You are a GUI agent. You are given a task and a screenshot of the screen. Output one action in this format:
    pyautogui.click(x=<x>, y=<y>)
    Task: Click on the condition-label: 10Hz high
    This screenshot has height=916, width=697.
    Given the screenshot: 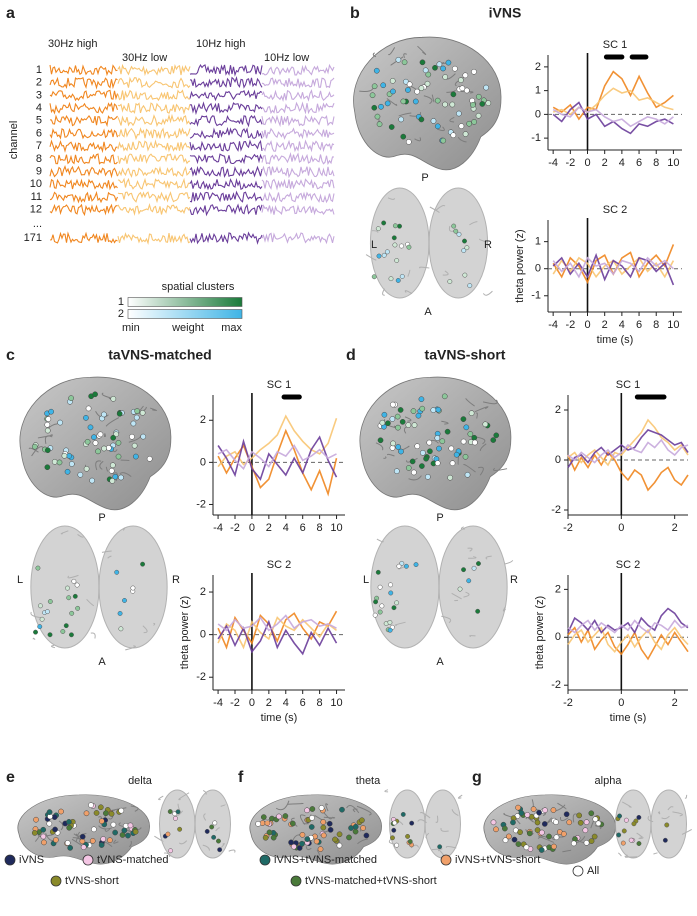 What is the action you would take?
    pyautogui.click(x=221, y=44)
    